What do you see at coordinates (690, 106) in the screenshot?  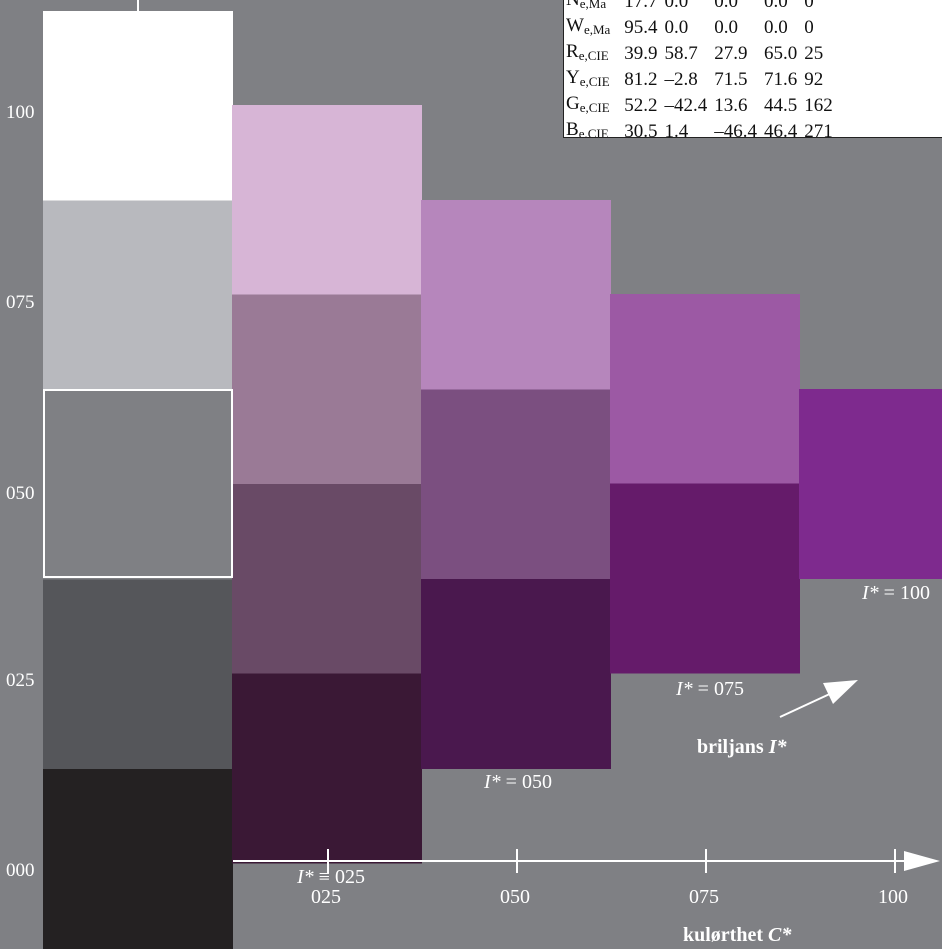 I see `table-cell: –42.4` at bounding box center [690, 106].